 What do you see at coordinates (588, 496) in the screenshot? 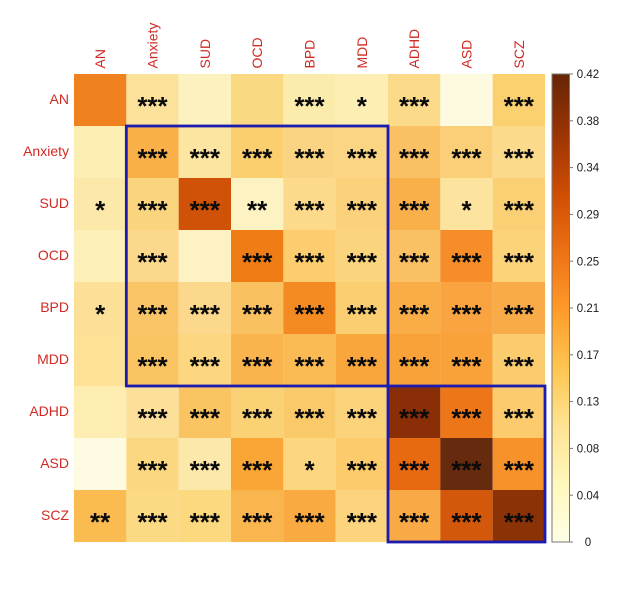
I see `svg-text: 0.04` at bounding box center [588, 496].